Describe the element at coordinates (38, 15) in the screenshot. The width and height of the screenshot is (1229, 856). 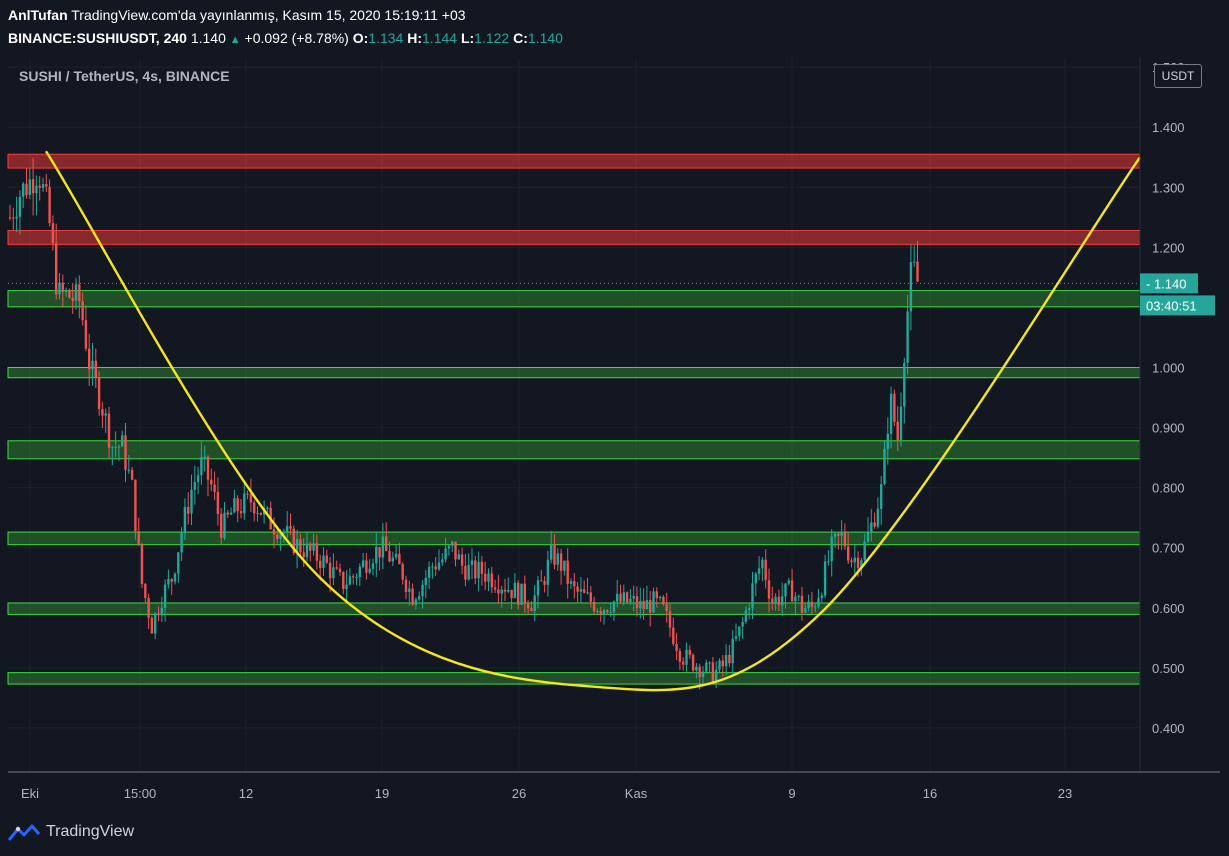
I see `author-name: AnlTufan` at that location.